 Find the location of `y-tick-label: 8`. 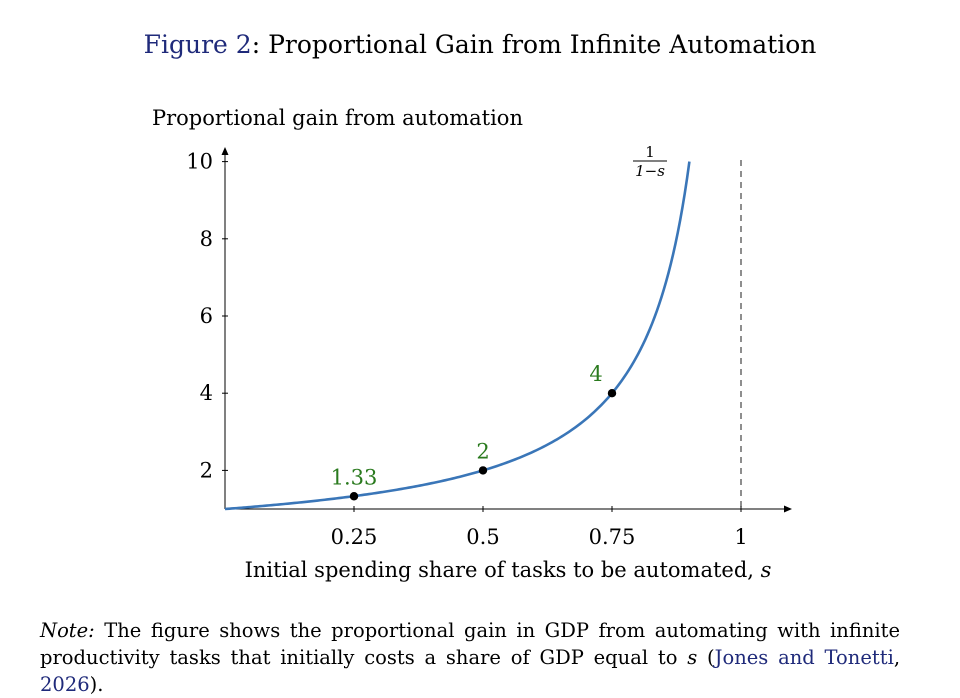

y-tick-label: 8 is located at coordinates (206, 239).